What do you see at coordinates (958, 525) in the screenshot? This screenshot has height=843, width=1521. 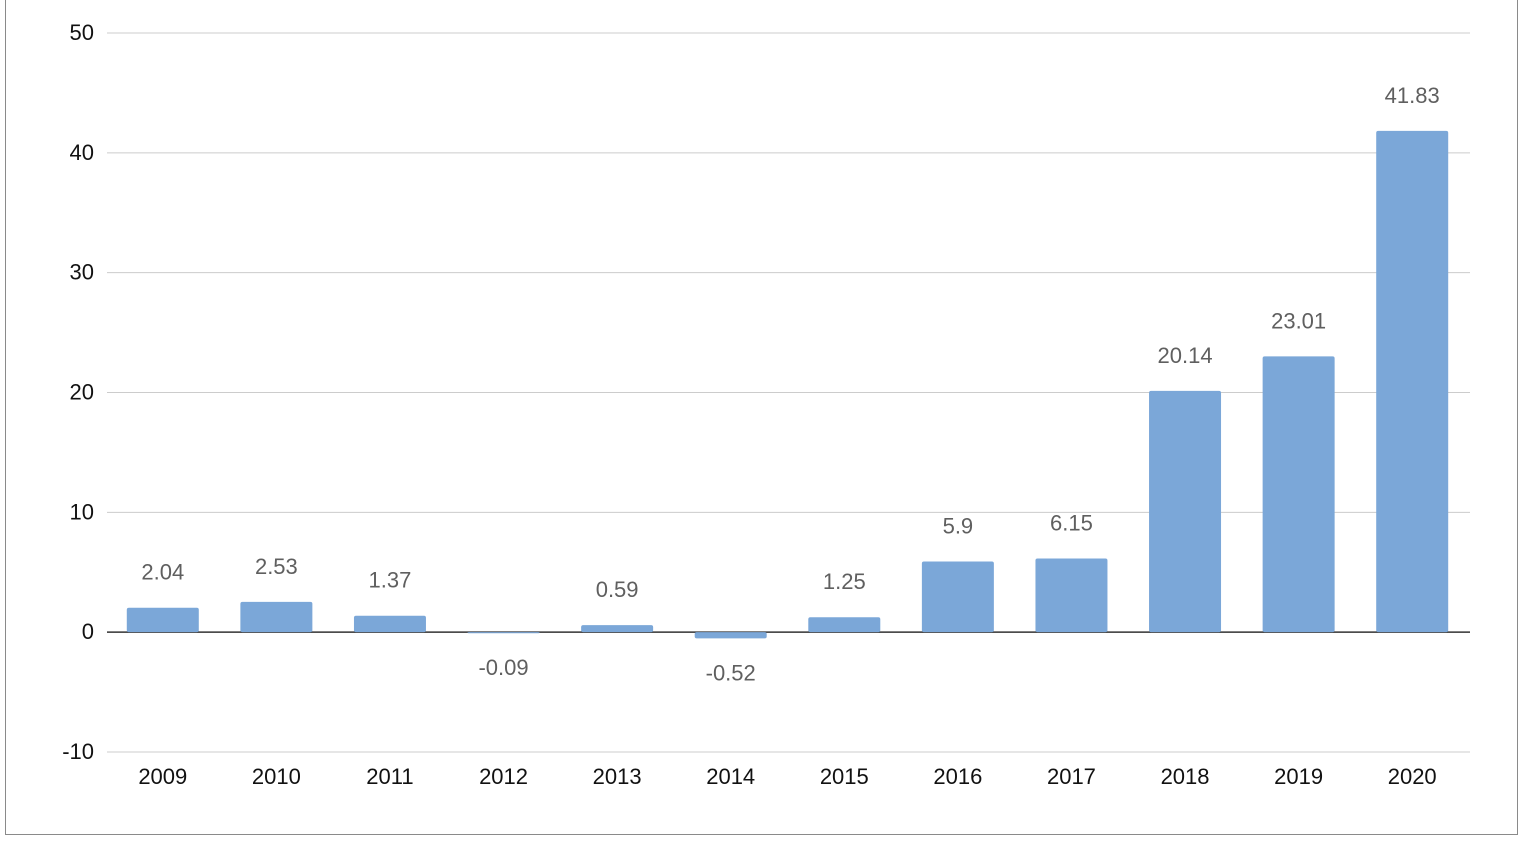 I see `data-label: 5.9` at bounding box center [958, 525].